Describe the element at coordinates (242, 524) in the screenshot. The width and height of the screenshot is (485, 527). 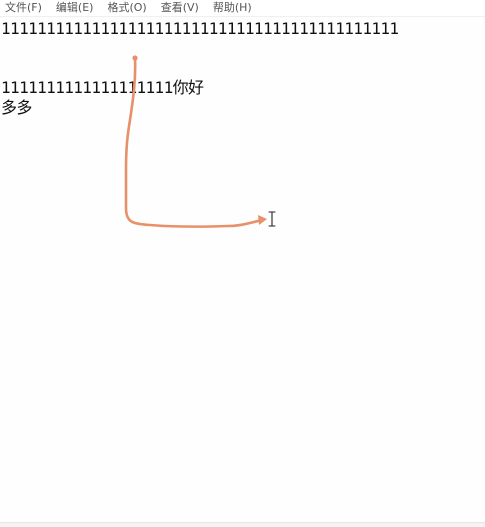
I see `window-bottom-edge` at that location.